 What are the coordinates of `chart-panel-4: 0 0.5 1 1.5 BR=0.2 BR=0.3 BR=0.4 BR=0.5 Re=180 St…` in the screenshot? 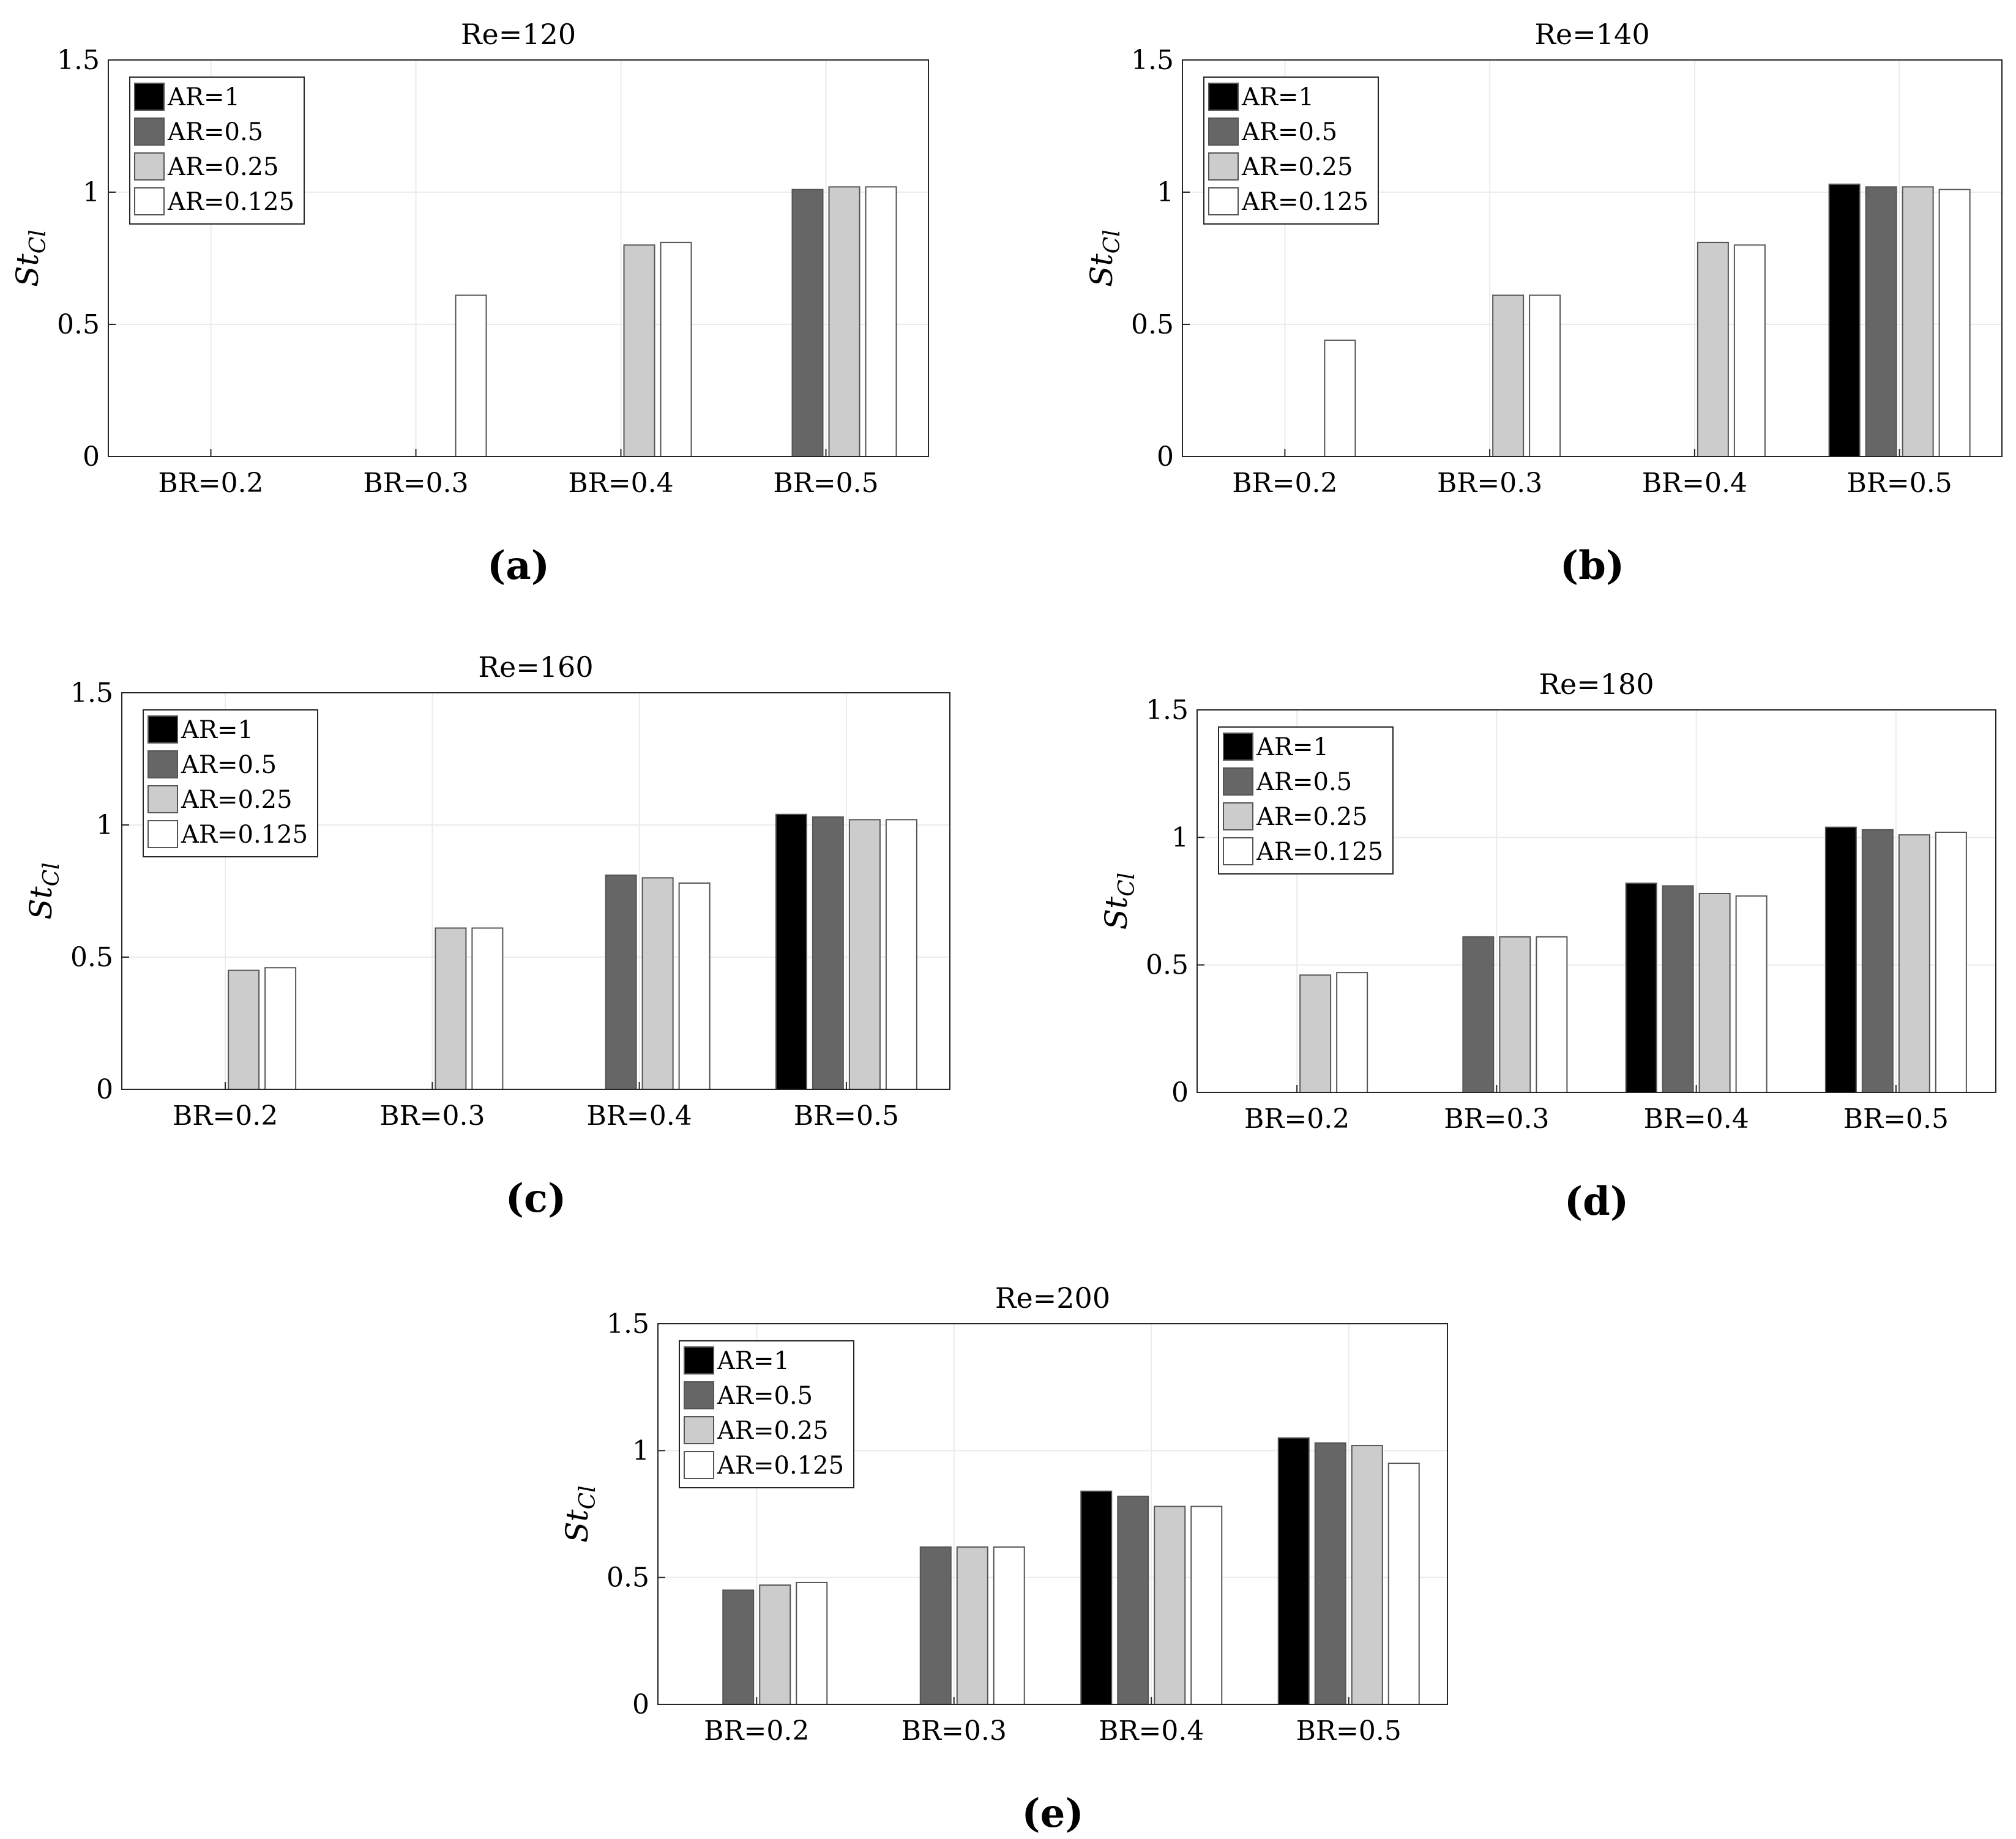 It's located at (1547, 946).